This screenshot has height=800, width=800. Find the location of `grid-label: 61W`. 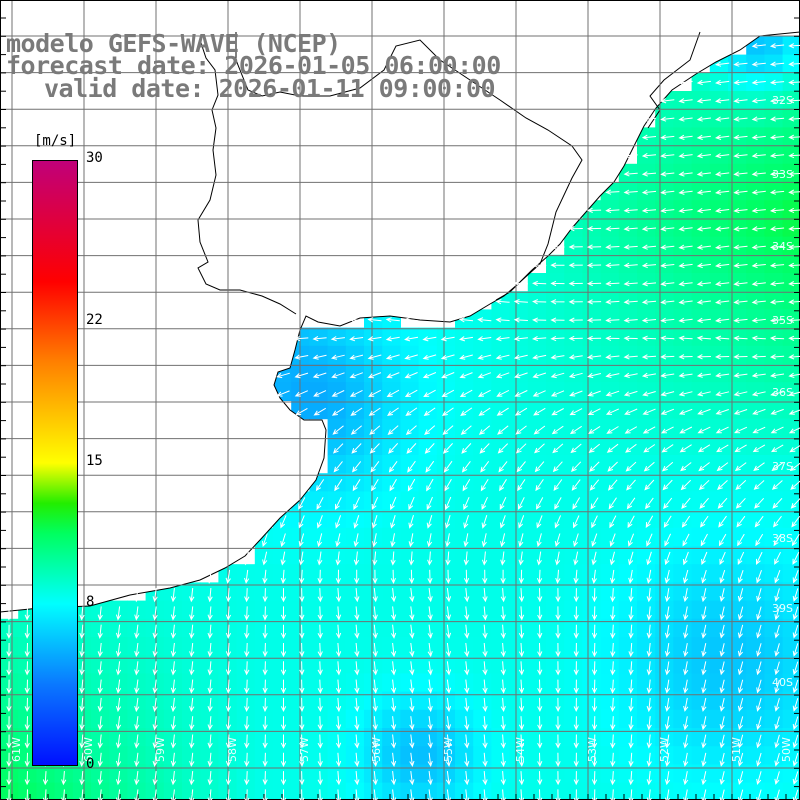

grid-label: 61W is located at coordinates (16, 749).